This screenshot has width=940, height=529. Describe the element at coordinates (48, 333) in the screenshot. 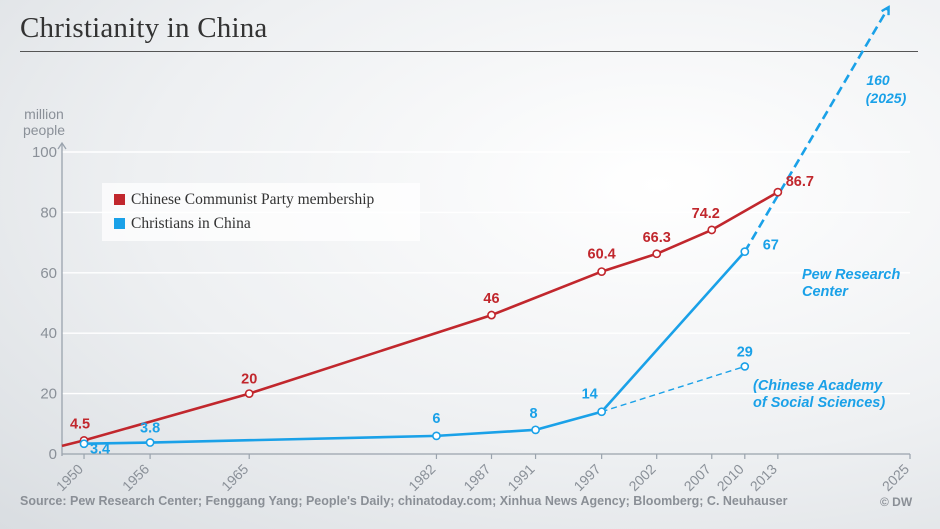

I see `y-tick-label: 40` at that location.